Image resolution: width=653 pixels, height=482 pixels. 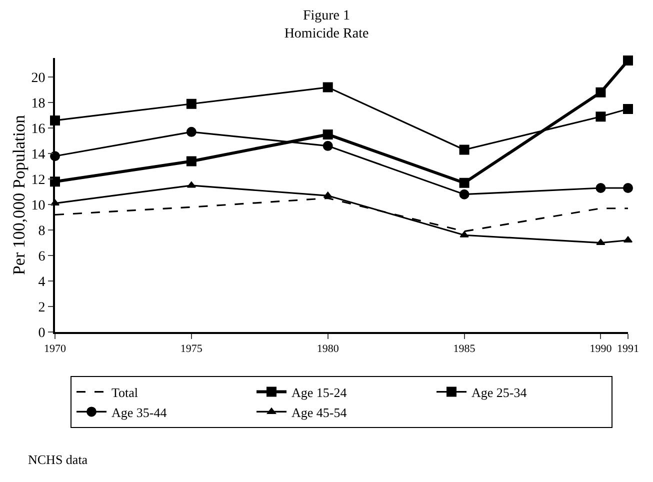 I want to click on y-tick-label: 20, so click(x=38, y=78).